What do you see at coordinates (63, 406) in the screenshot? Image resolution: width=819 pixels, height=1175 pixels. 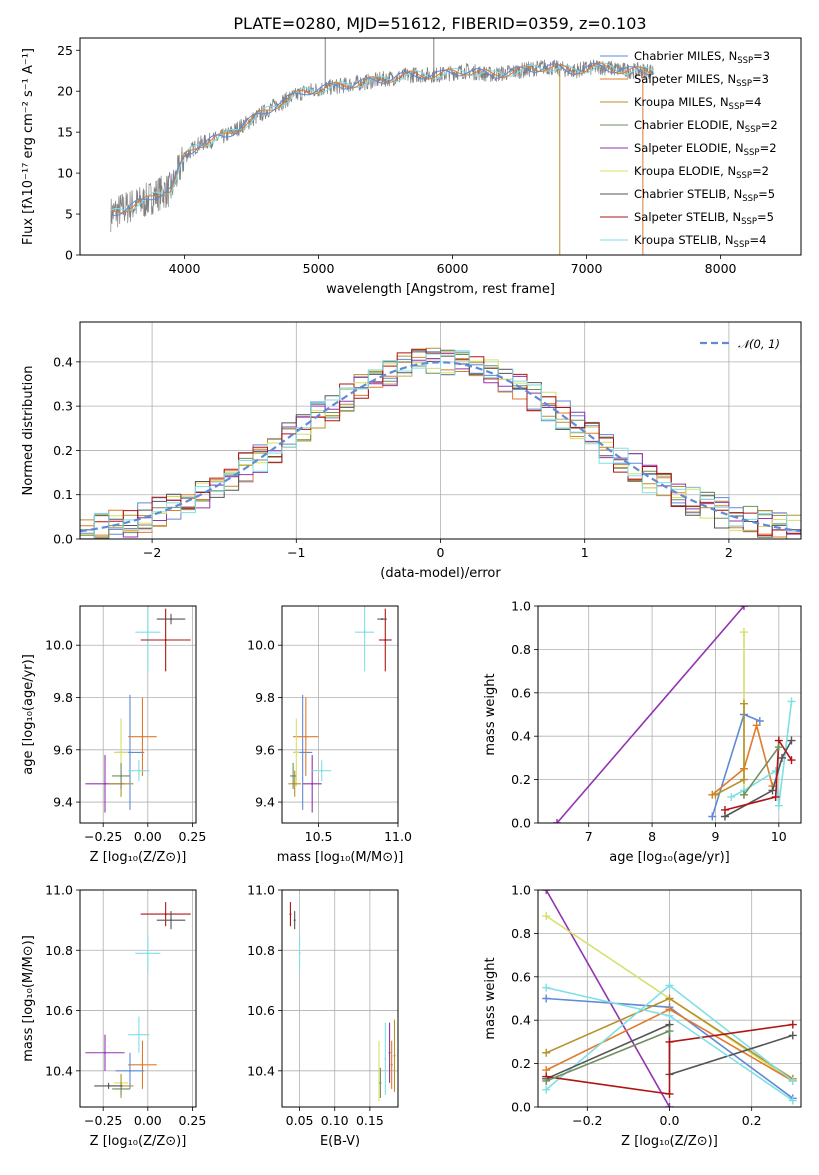 I see `y-tick-label: 0.3` at bounding box center [63, 406].